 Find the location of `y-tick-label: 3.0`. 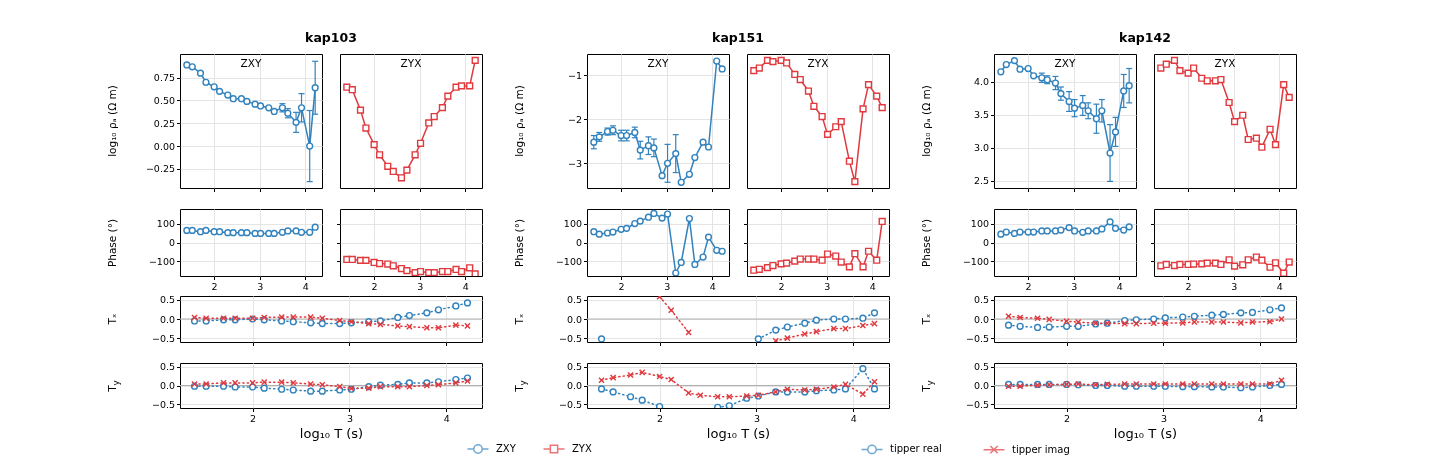

y-tick-label: 3.0 is located at coordinates (981, 148).